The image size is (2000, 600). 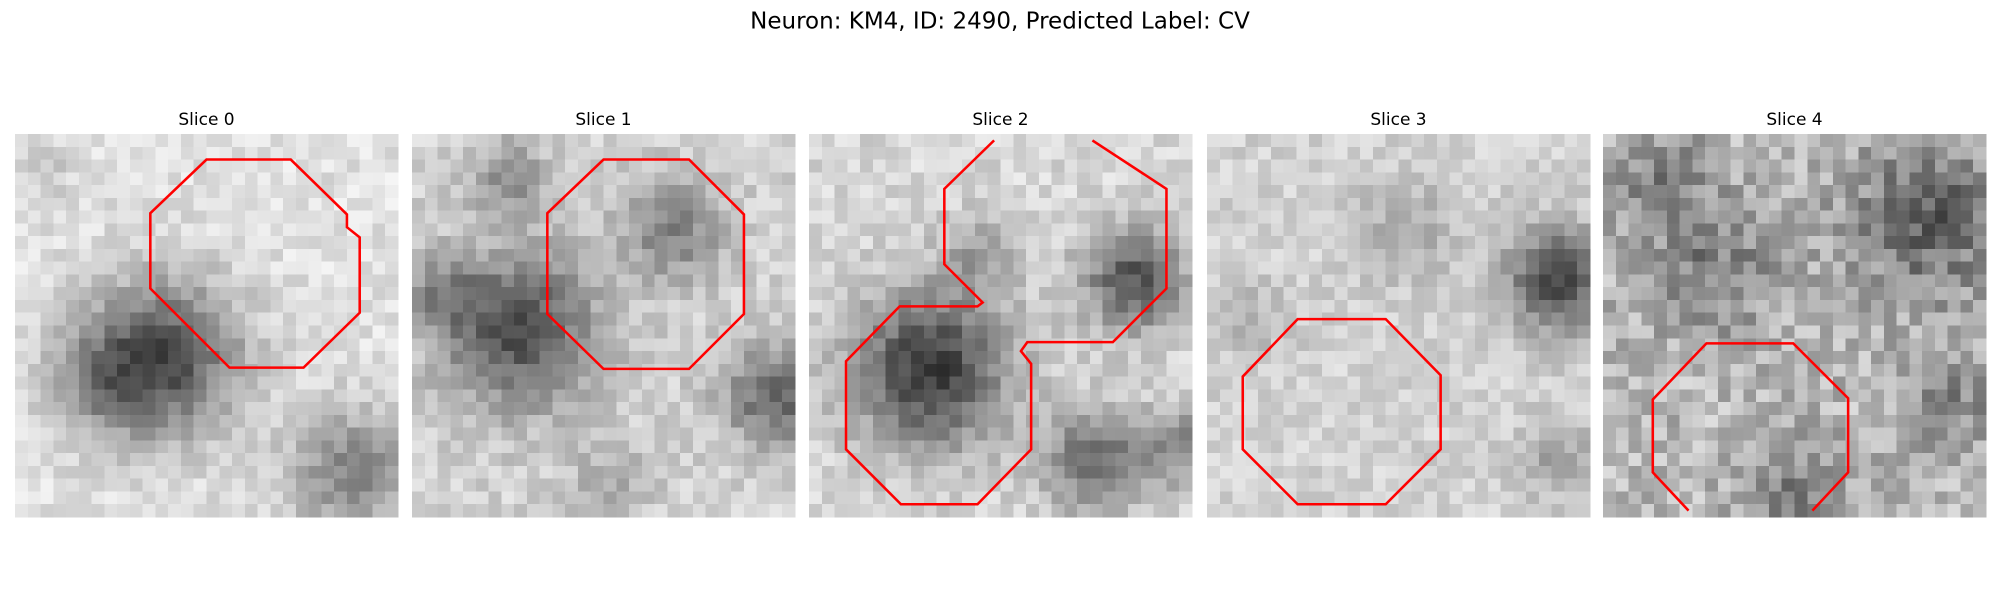 I want to click on slice-image, so click(x=1001, y=326).